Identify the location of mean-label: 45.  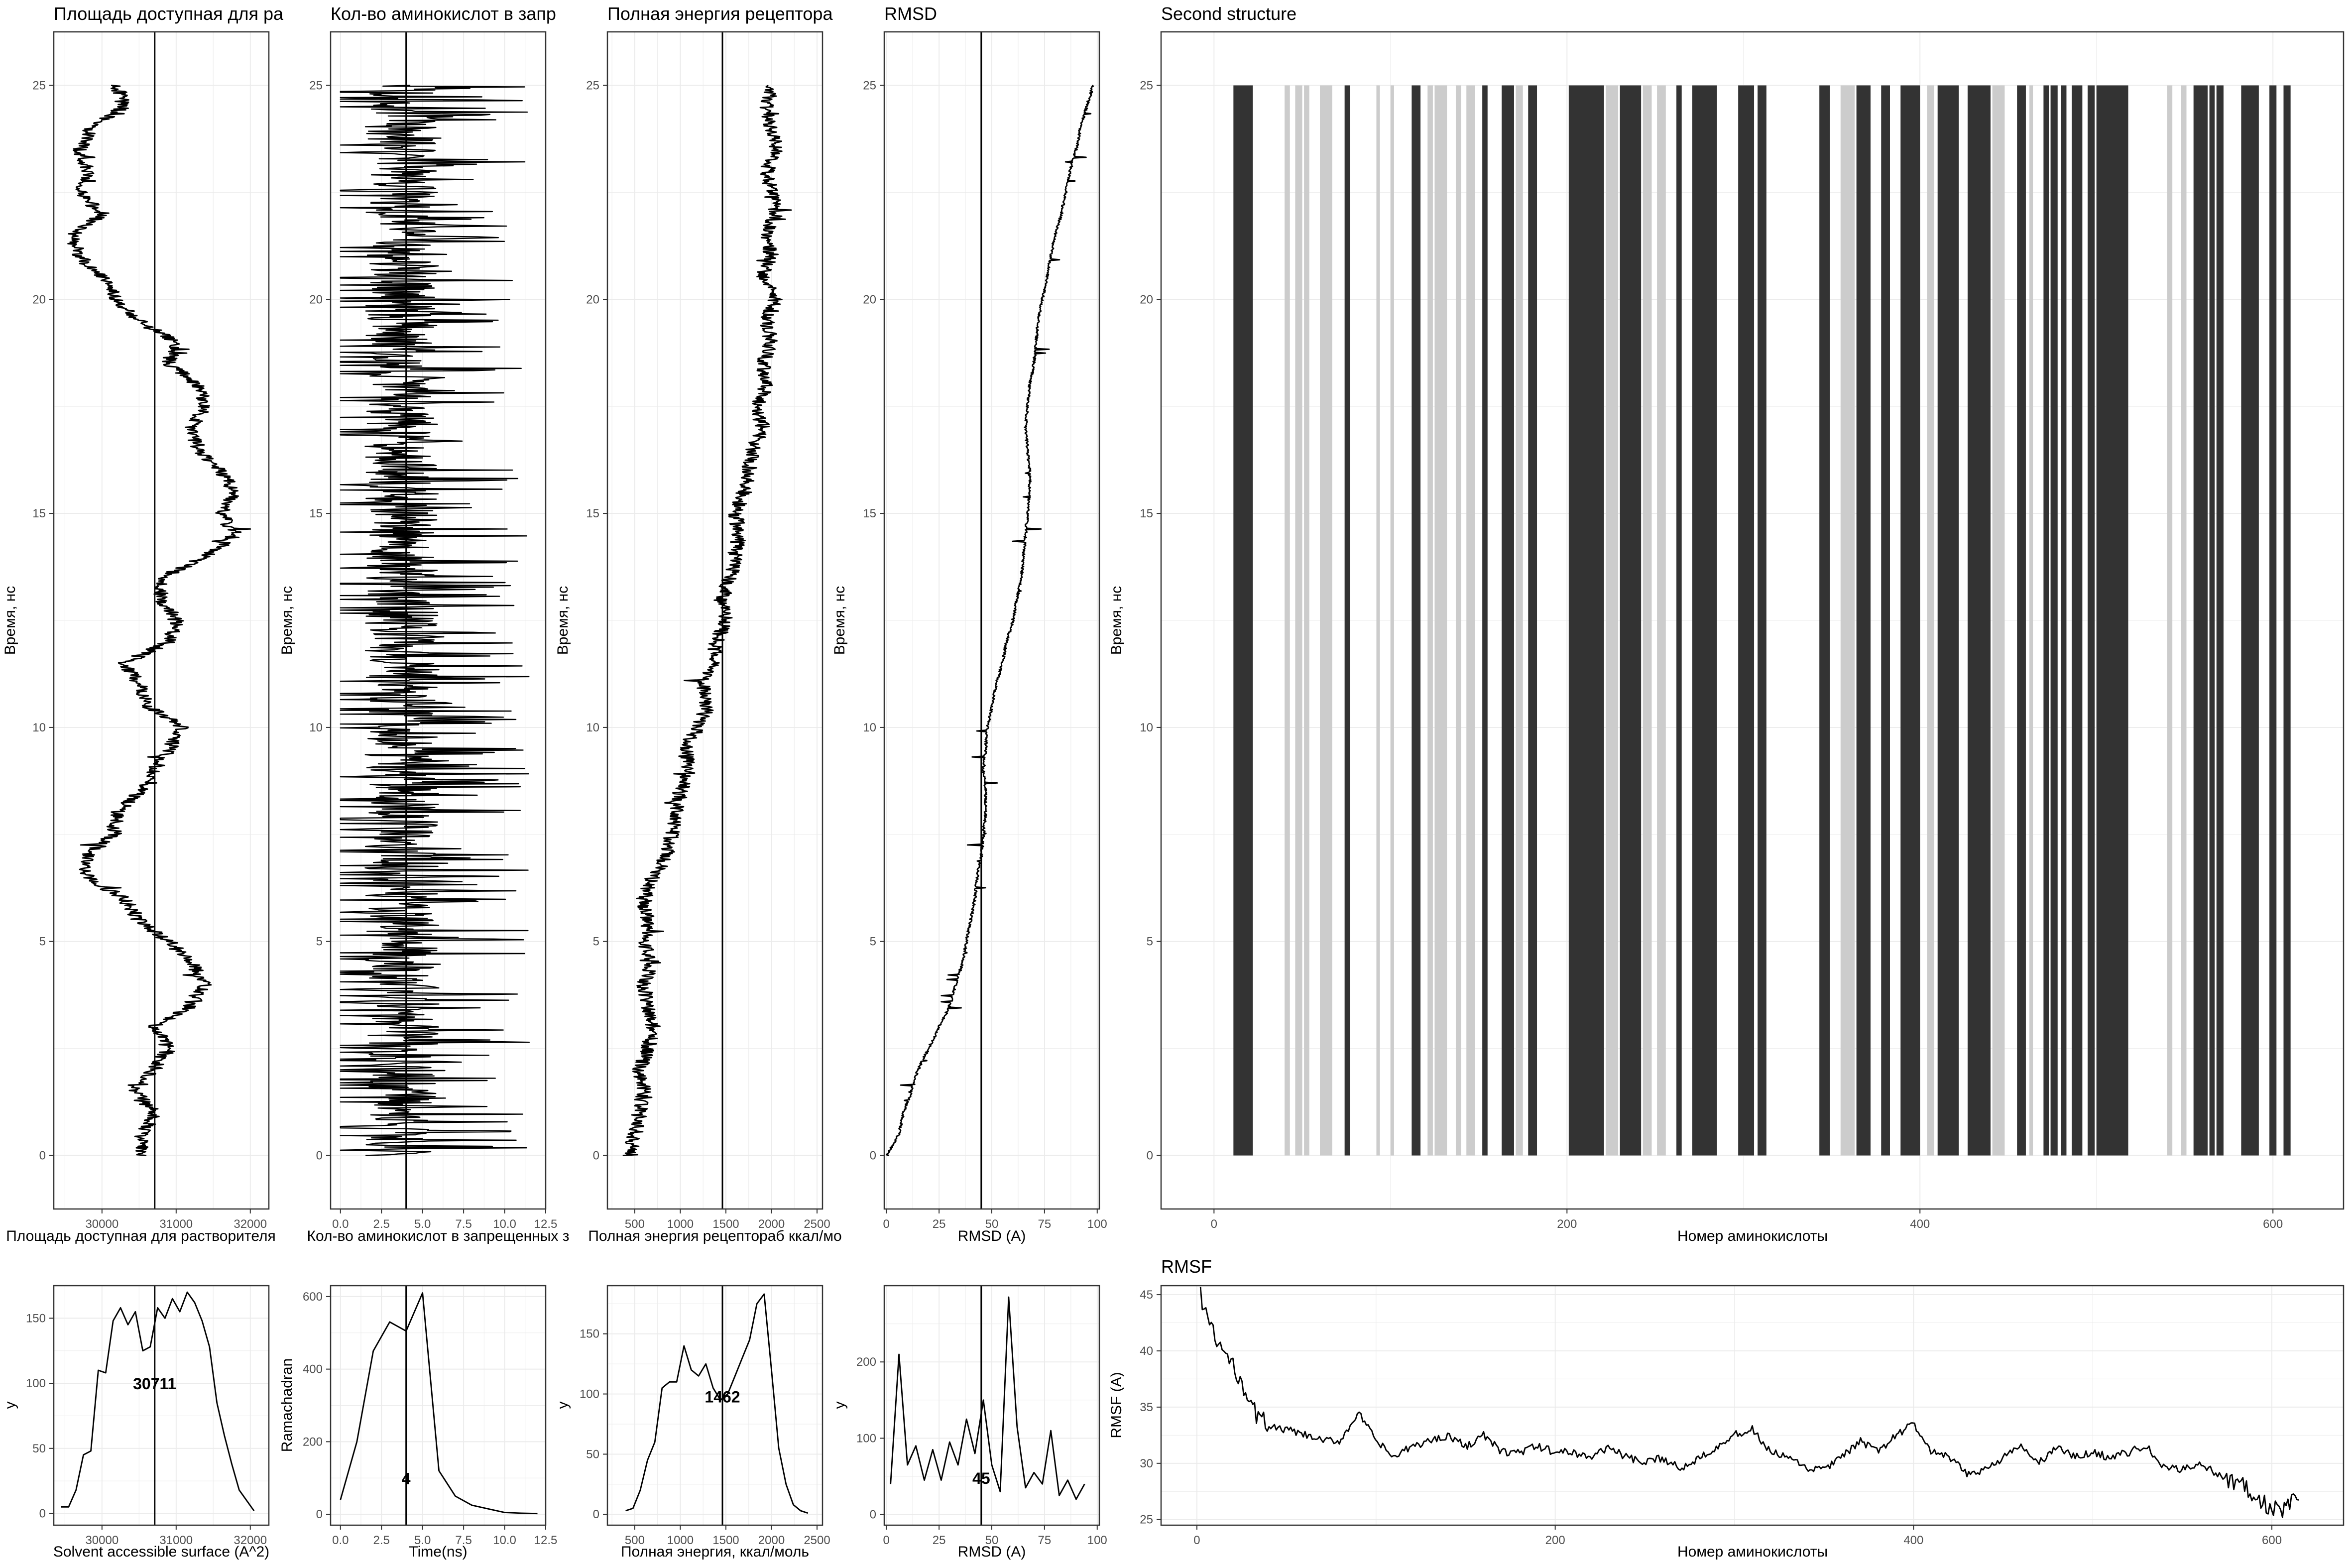
(981, 1478).